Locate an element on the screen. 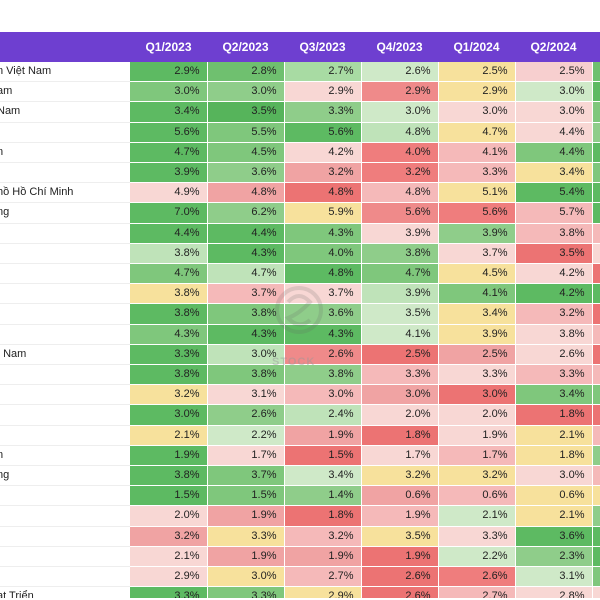 Image resolution: width=600 pixels, height=600 pixels. value-cell: 1.7% is located at coordinates (246, 456).